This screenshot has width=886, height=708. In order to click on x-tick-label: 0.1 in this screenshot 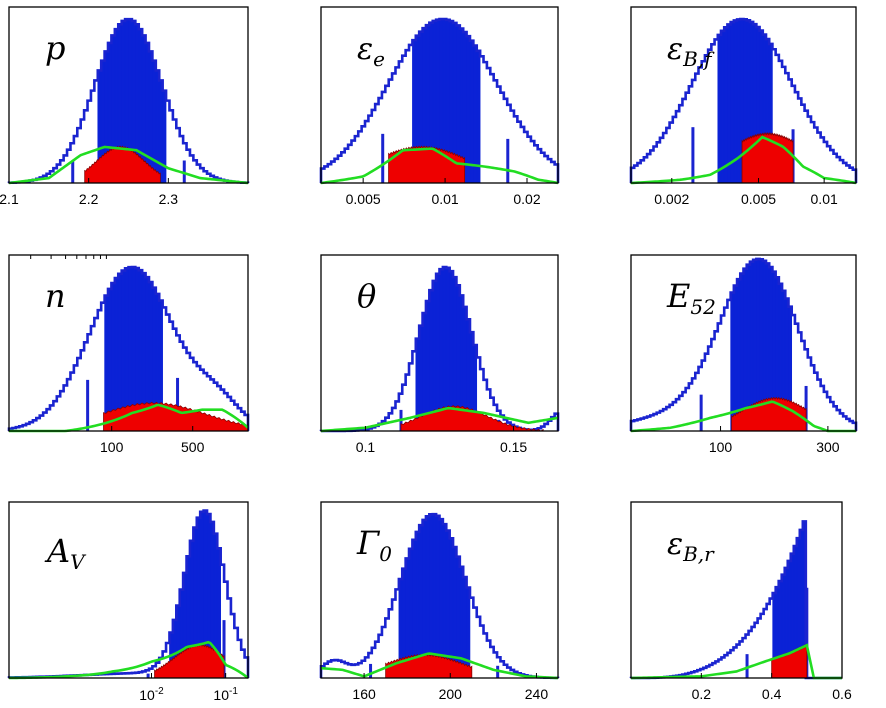, I will do `click(366, 447)`.